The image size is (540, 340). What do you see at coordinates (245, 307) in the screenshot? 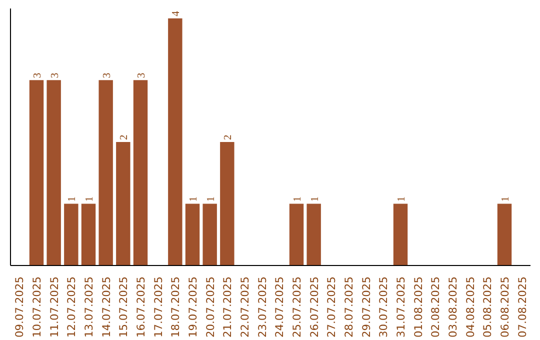
I see `x-tick-label: 22.07.2025` at bounding box center [245, 307].